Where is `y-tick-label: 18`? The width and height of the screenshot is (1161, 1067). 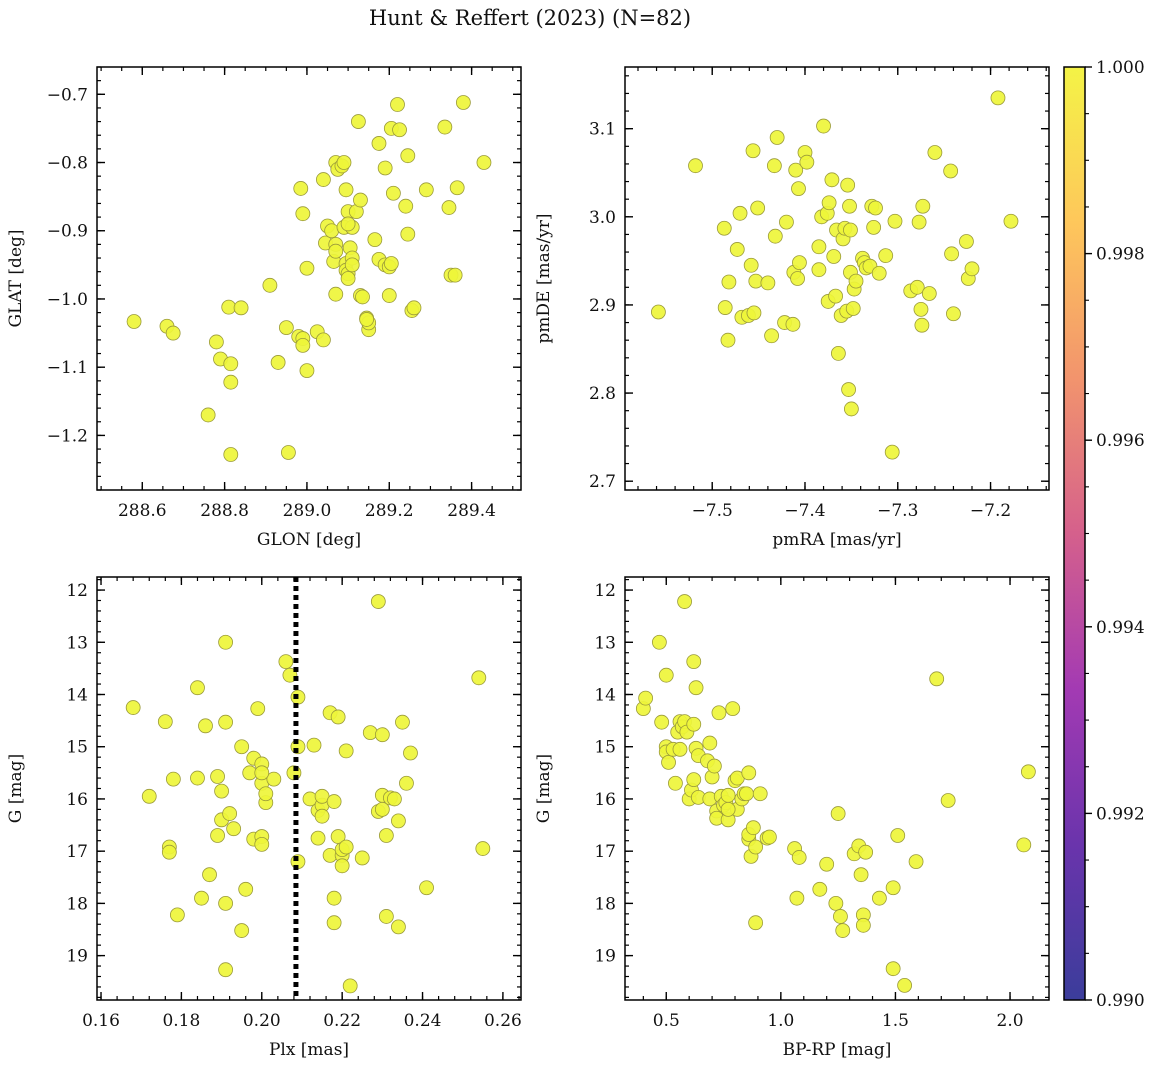 y-tick-label: 18 is located at coordinates (77, 904).